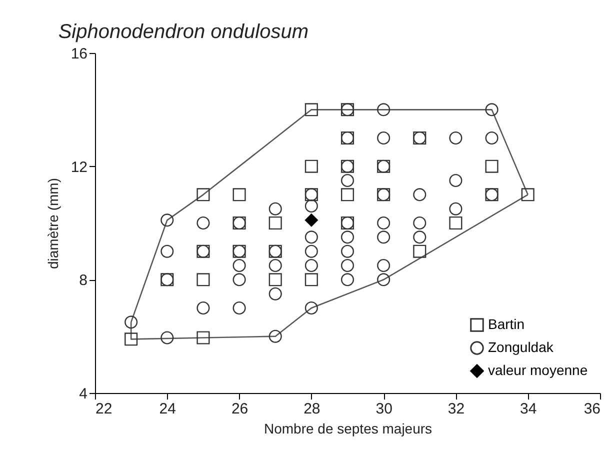  What do you see at coordinates (506, 324) in the screenshot?
I see `legend-label: Bartin` at bounding box center [506, 324].